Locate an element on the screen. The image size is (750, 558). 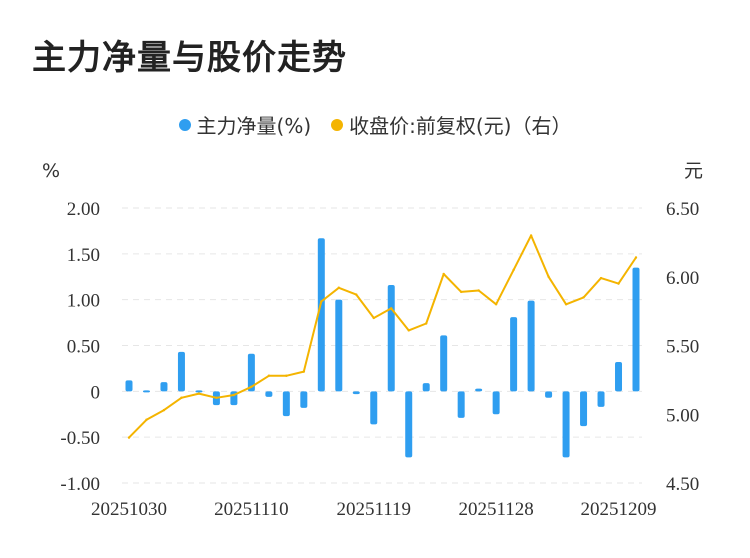
legend-item-close-price: 收盘价:前复权(元)（右） is located at coordinates (451, 124).